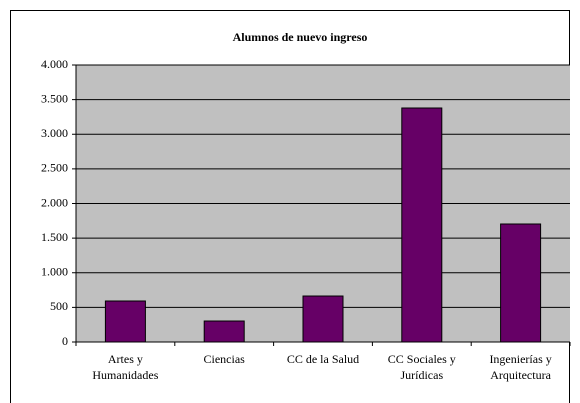 This screenshot has width=580, height=403. Describe the element at coordinates (520, 367) in the screenshot. I see `x-tick-label: Ingenierías y Arquitectura` at that location.